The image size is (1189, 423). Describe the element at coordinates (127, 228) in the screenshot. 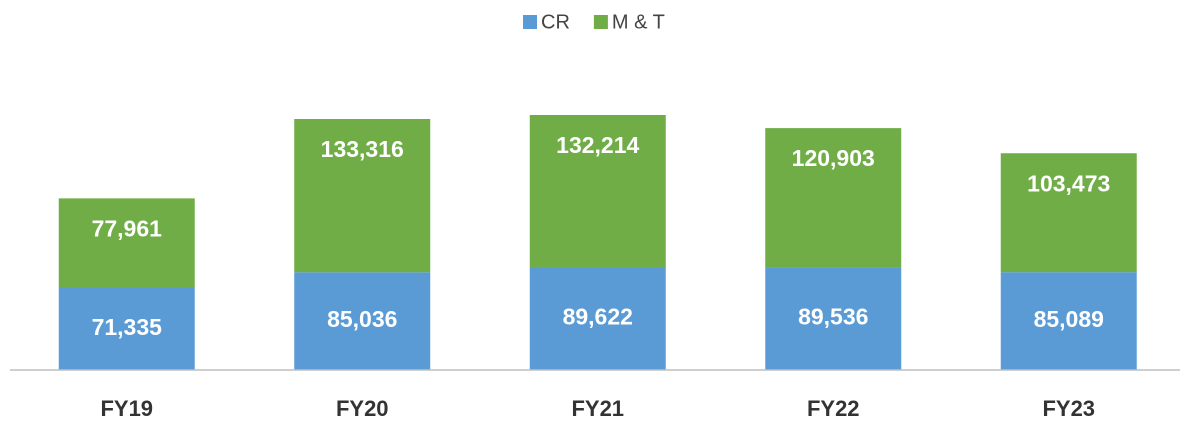

I see `data-label: 77,961` at that location.